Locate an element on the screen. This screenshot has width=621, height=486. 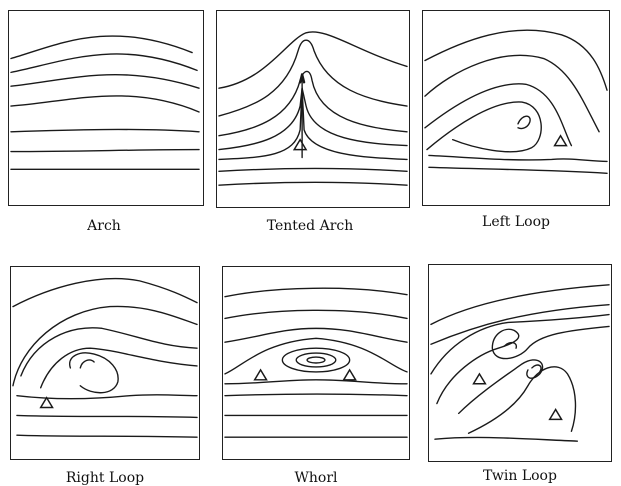
arch-panel is located at coordinates (106, 108).